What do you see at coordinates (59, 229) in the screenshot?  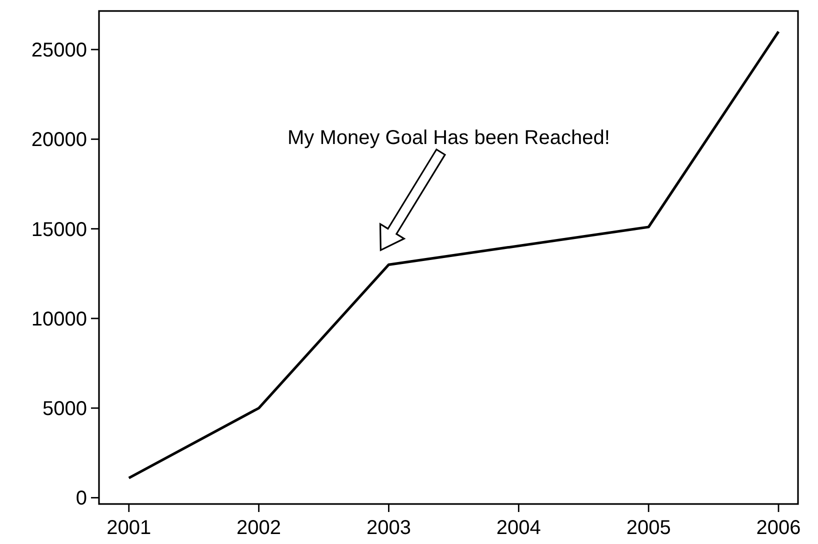 I see `y-tick-label: 15000` at bounding box center [59, 229].